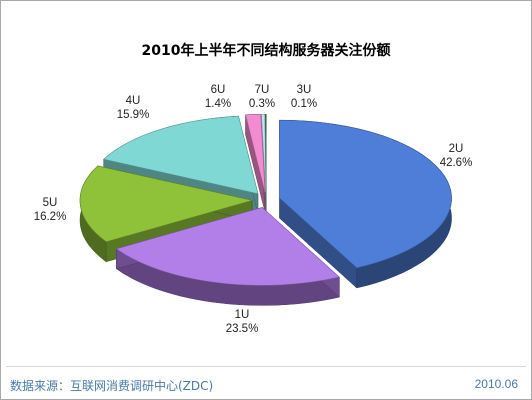 This screenshot has height=400, width=532. Describe the element at coordinates (218, 104) in the screenshot. I see `slice-value-6U: 1.4%` at that location.